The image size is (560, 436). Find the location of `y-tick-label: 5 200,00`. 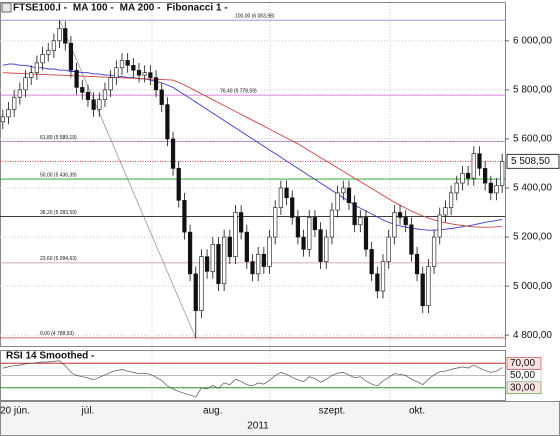

y-tick-label: 5 200,00 is located at coordinates (532, 237).